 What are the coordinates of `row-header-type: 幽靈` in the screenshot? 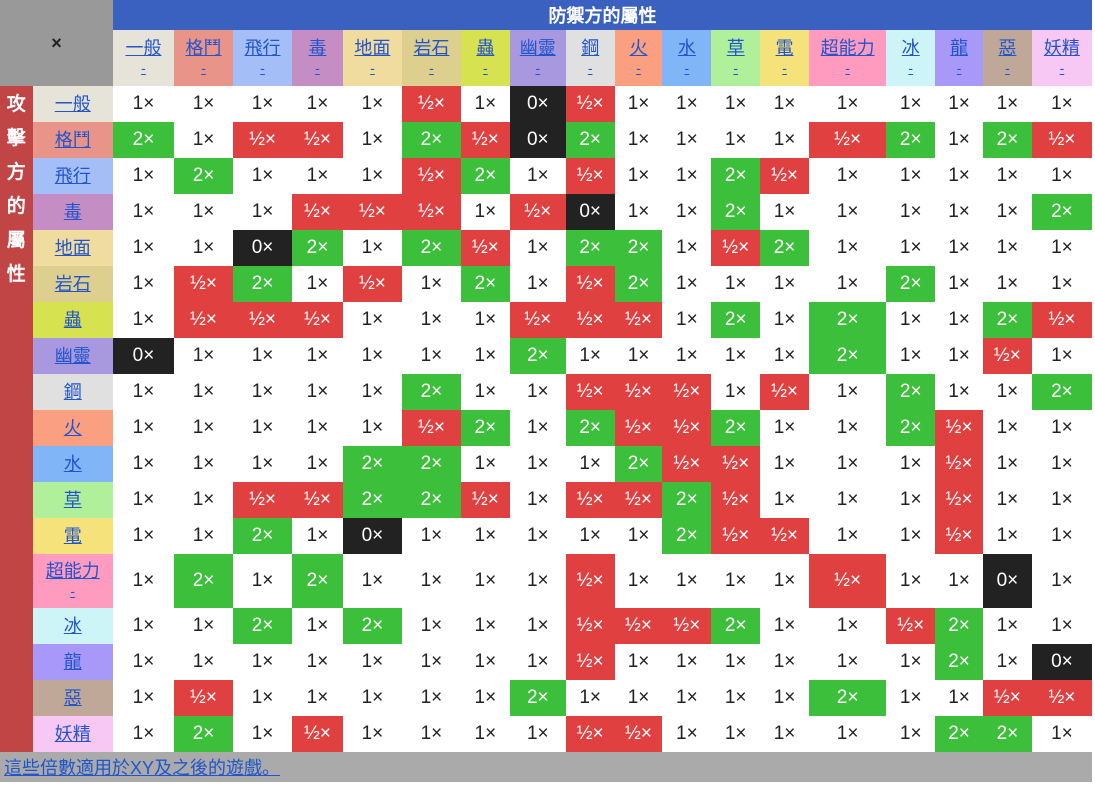 It's located at (72, 356).